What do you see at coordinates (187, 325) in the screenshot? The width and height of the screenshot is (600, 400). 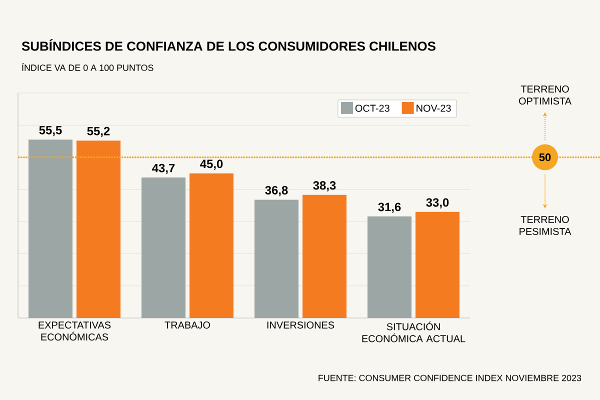 I see `x-tick-label: TRABAJO` at bounding box center [187, 325].